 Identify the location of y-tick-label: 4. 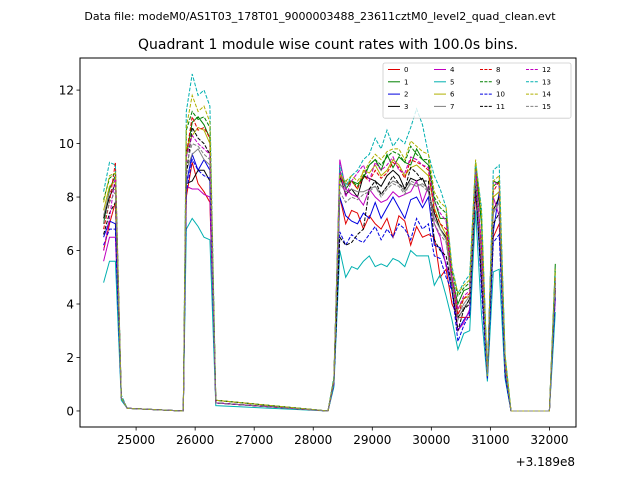
(70, 304).